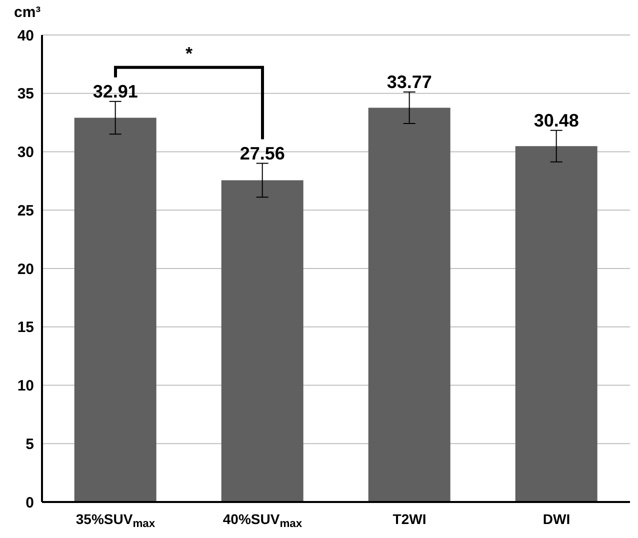  What do you see at coordinates (25, 94) in the screenshot?
I see `y-tick-label: 35` at bounding box center [25, 94].